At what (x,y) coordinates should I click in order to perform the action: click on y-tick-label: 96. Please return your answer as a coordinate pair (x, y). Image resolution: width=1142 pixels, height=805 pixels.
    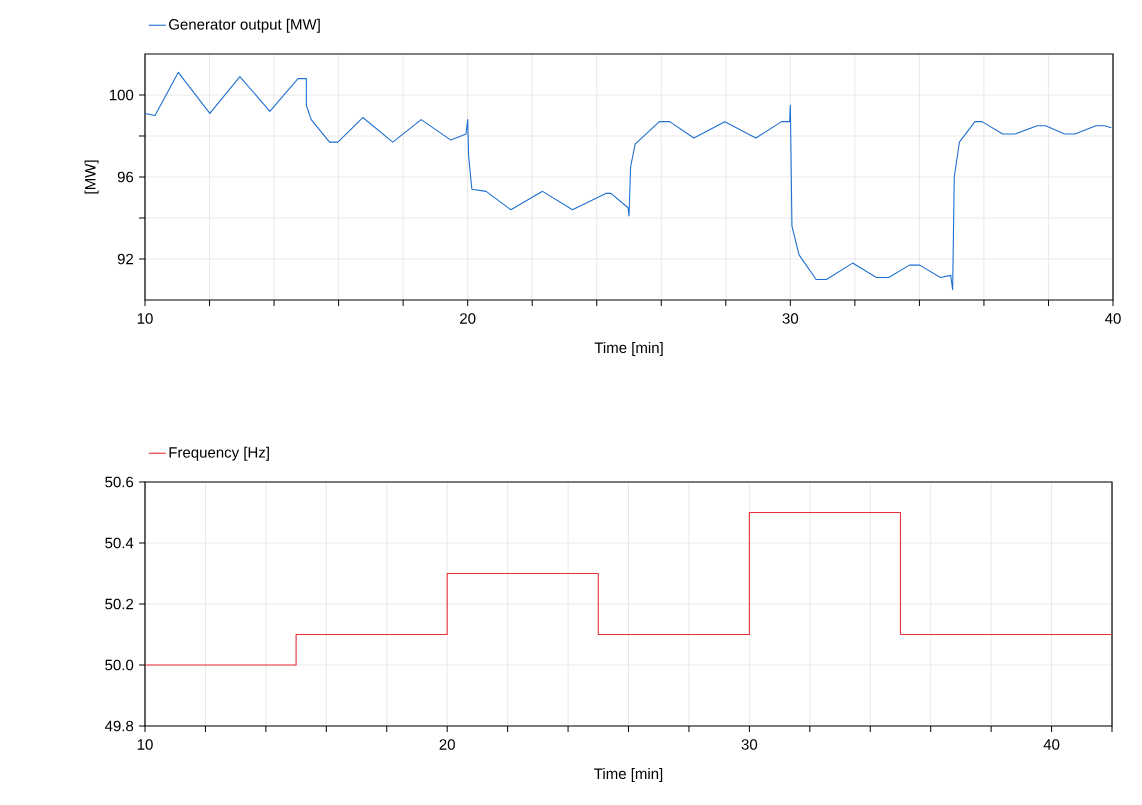
    Looking at the image, I should click on (125, 177).